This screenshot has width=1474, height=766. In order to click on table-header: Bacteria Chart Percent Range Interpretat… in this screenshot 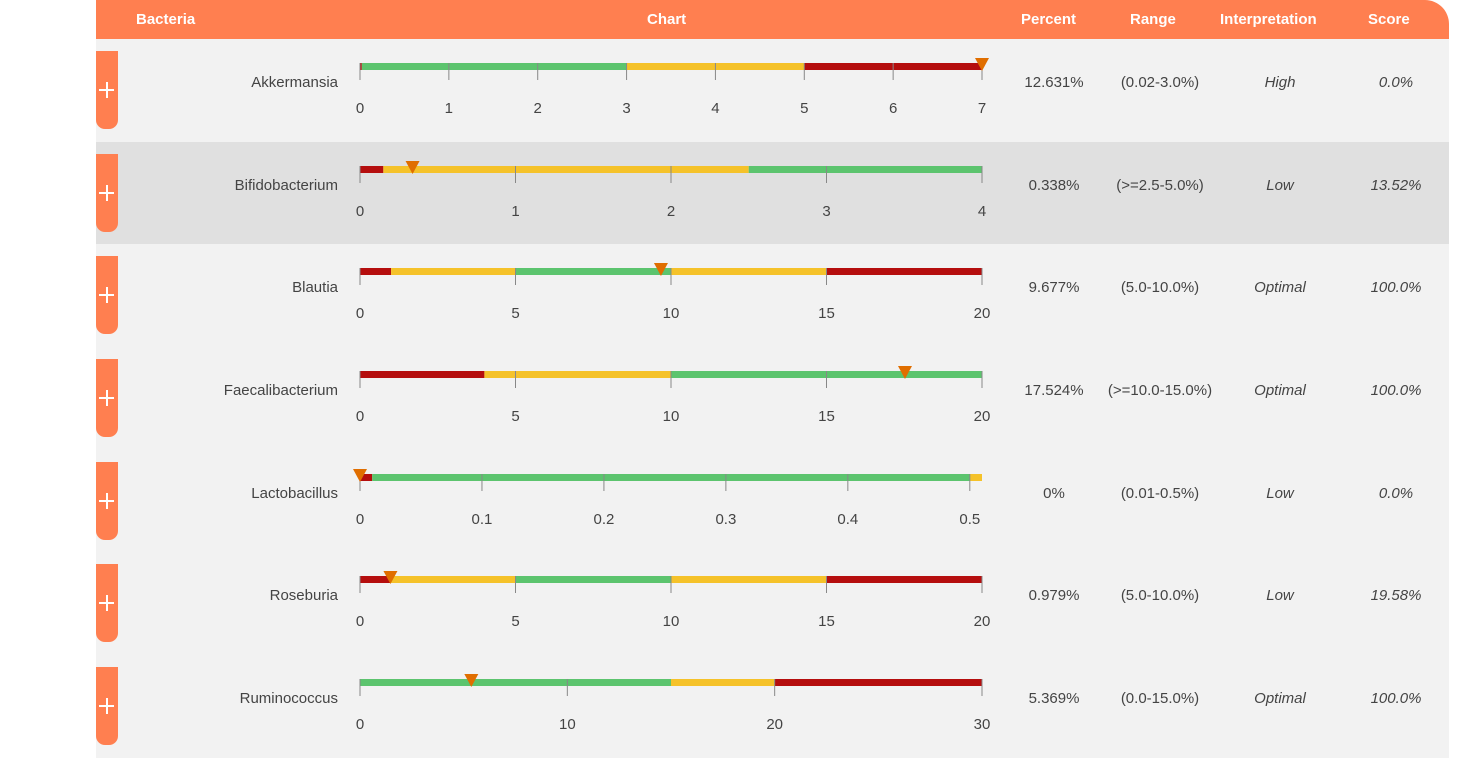, I will do `click(772, 19)`.